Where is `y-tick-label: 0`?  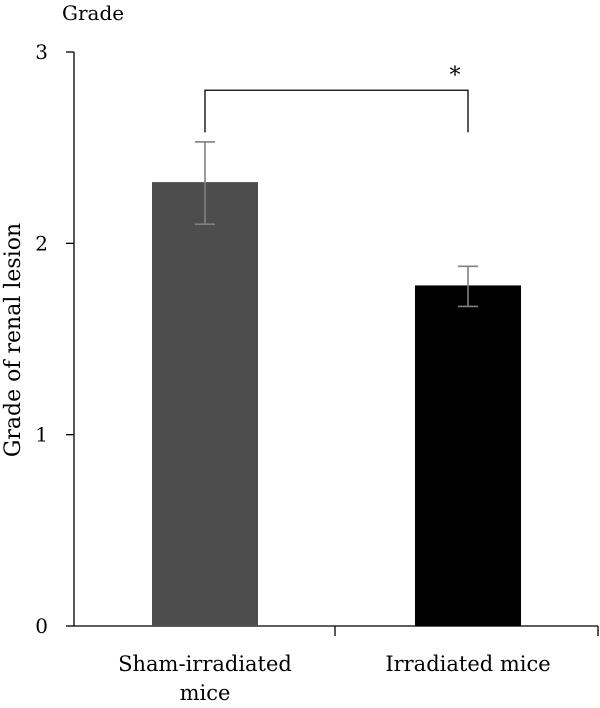
y-tick-label: 0 is located at coordinates (41, 626).